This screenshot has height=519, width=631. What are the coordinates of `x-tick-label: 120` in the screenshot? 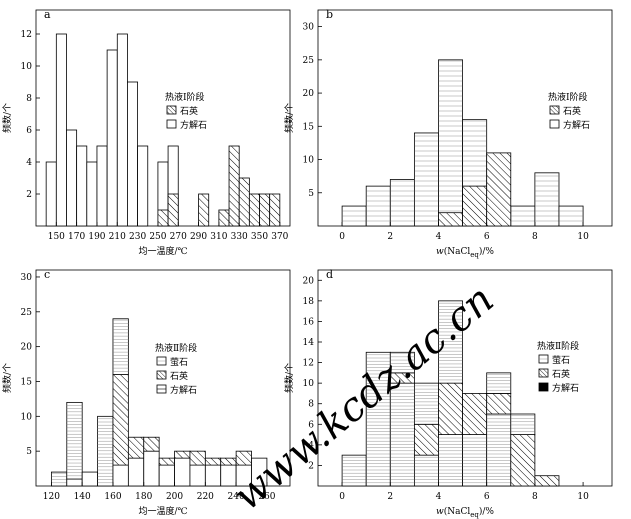 It's located at (51, 497).